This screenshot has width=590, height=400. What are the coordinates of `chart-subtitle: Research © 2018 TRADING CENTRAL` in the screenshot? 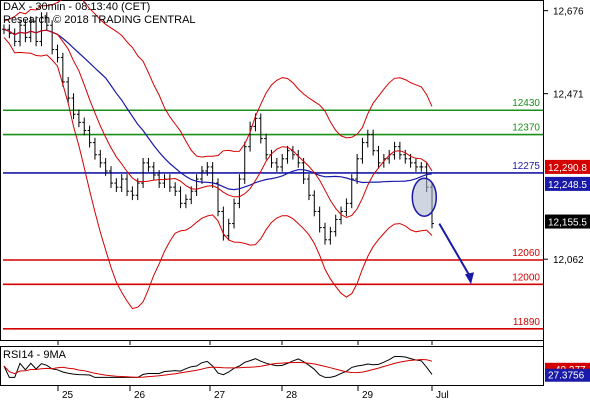 It's located at (99, 20).